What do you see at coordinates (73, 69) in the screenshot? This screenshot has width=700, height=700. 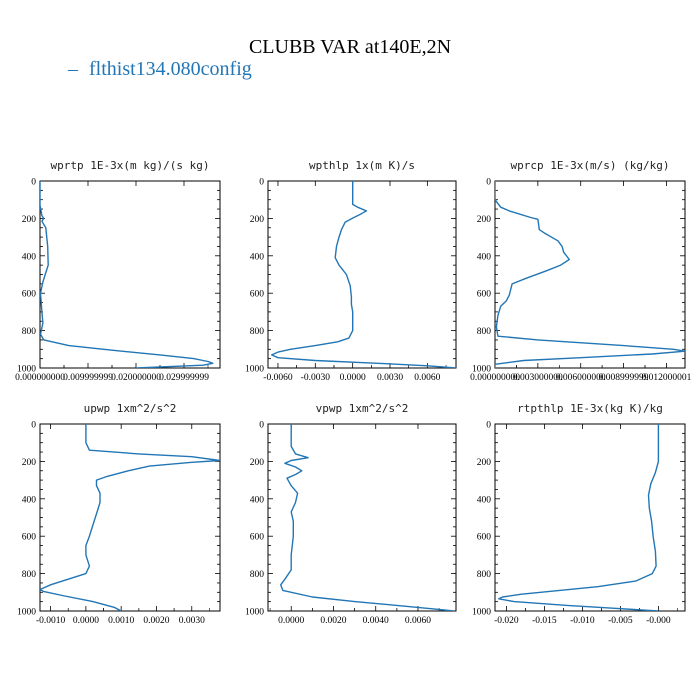 I see `legend-line: –` at bounding box center [73, 69].